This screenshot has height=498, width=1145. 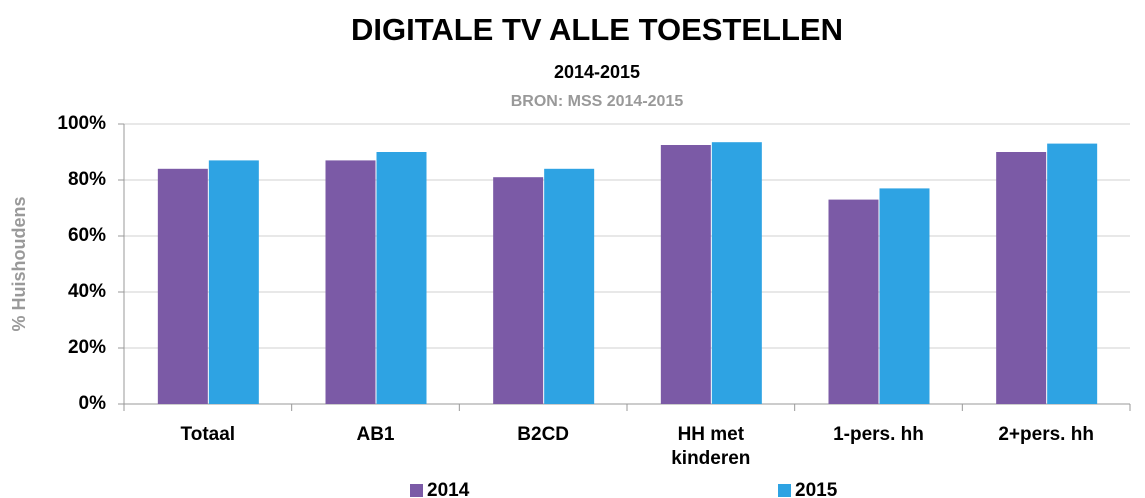 What do you see at coordinates (597, 72) in the screenshot?
I see `chart-subtitle: 2014-2015` at bounding box center [597, 72].